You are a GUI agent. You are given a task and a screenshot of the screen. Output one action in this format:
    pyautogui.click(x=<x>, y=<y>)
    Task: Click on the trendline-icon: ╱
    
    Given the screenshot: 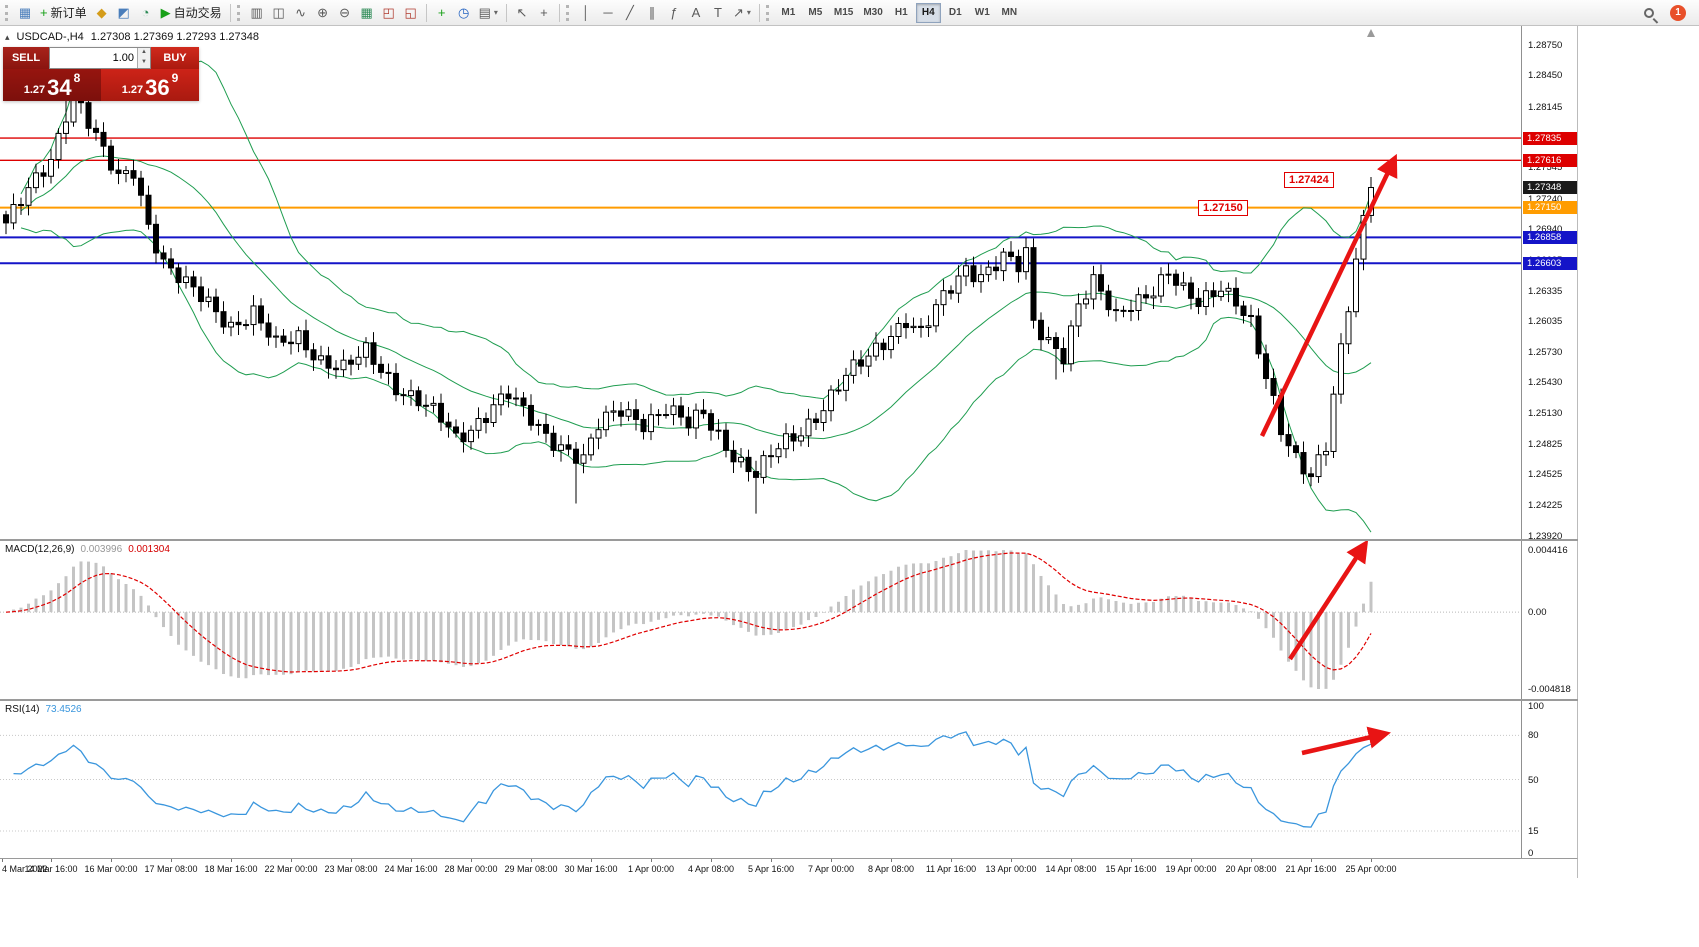 What is the action you would take?
    pyautogui.click(x=630, y=13)
    